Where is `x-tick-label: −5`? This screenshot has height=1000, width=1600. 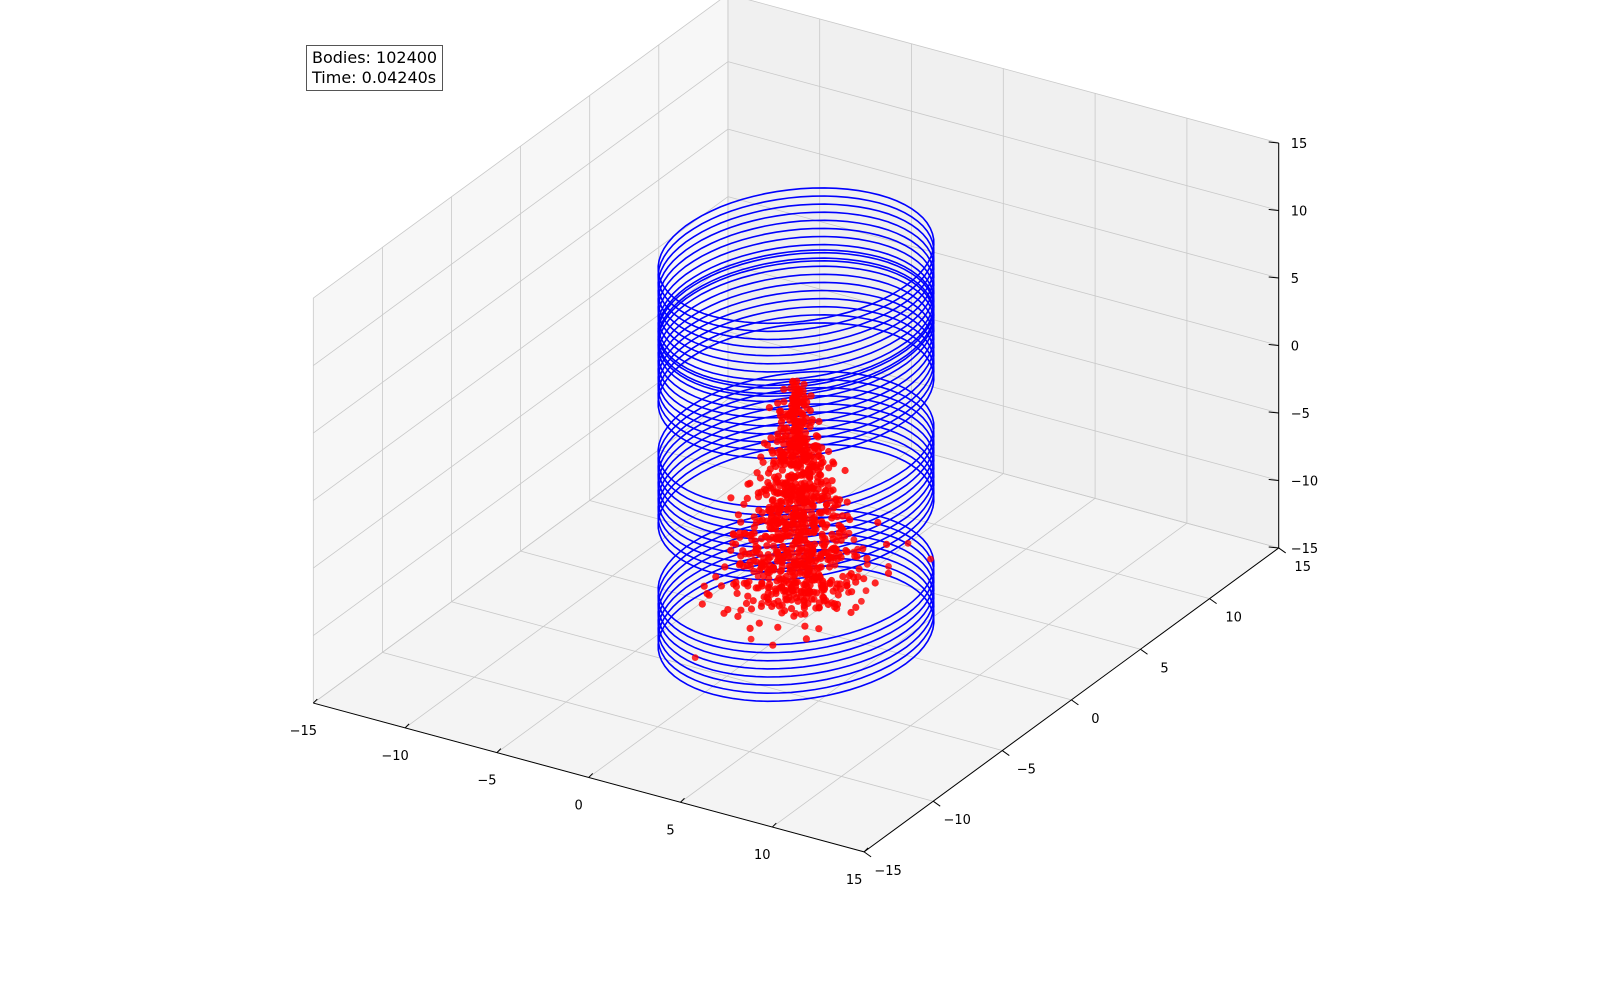 x-tick-label: −5 is located at coordinates (486, 781).